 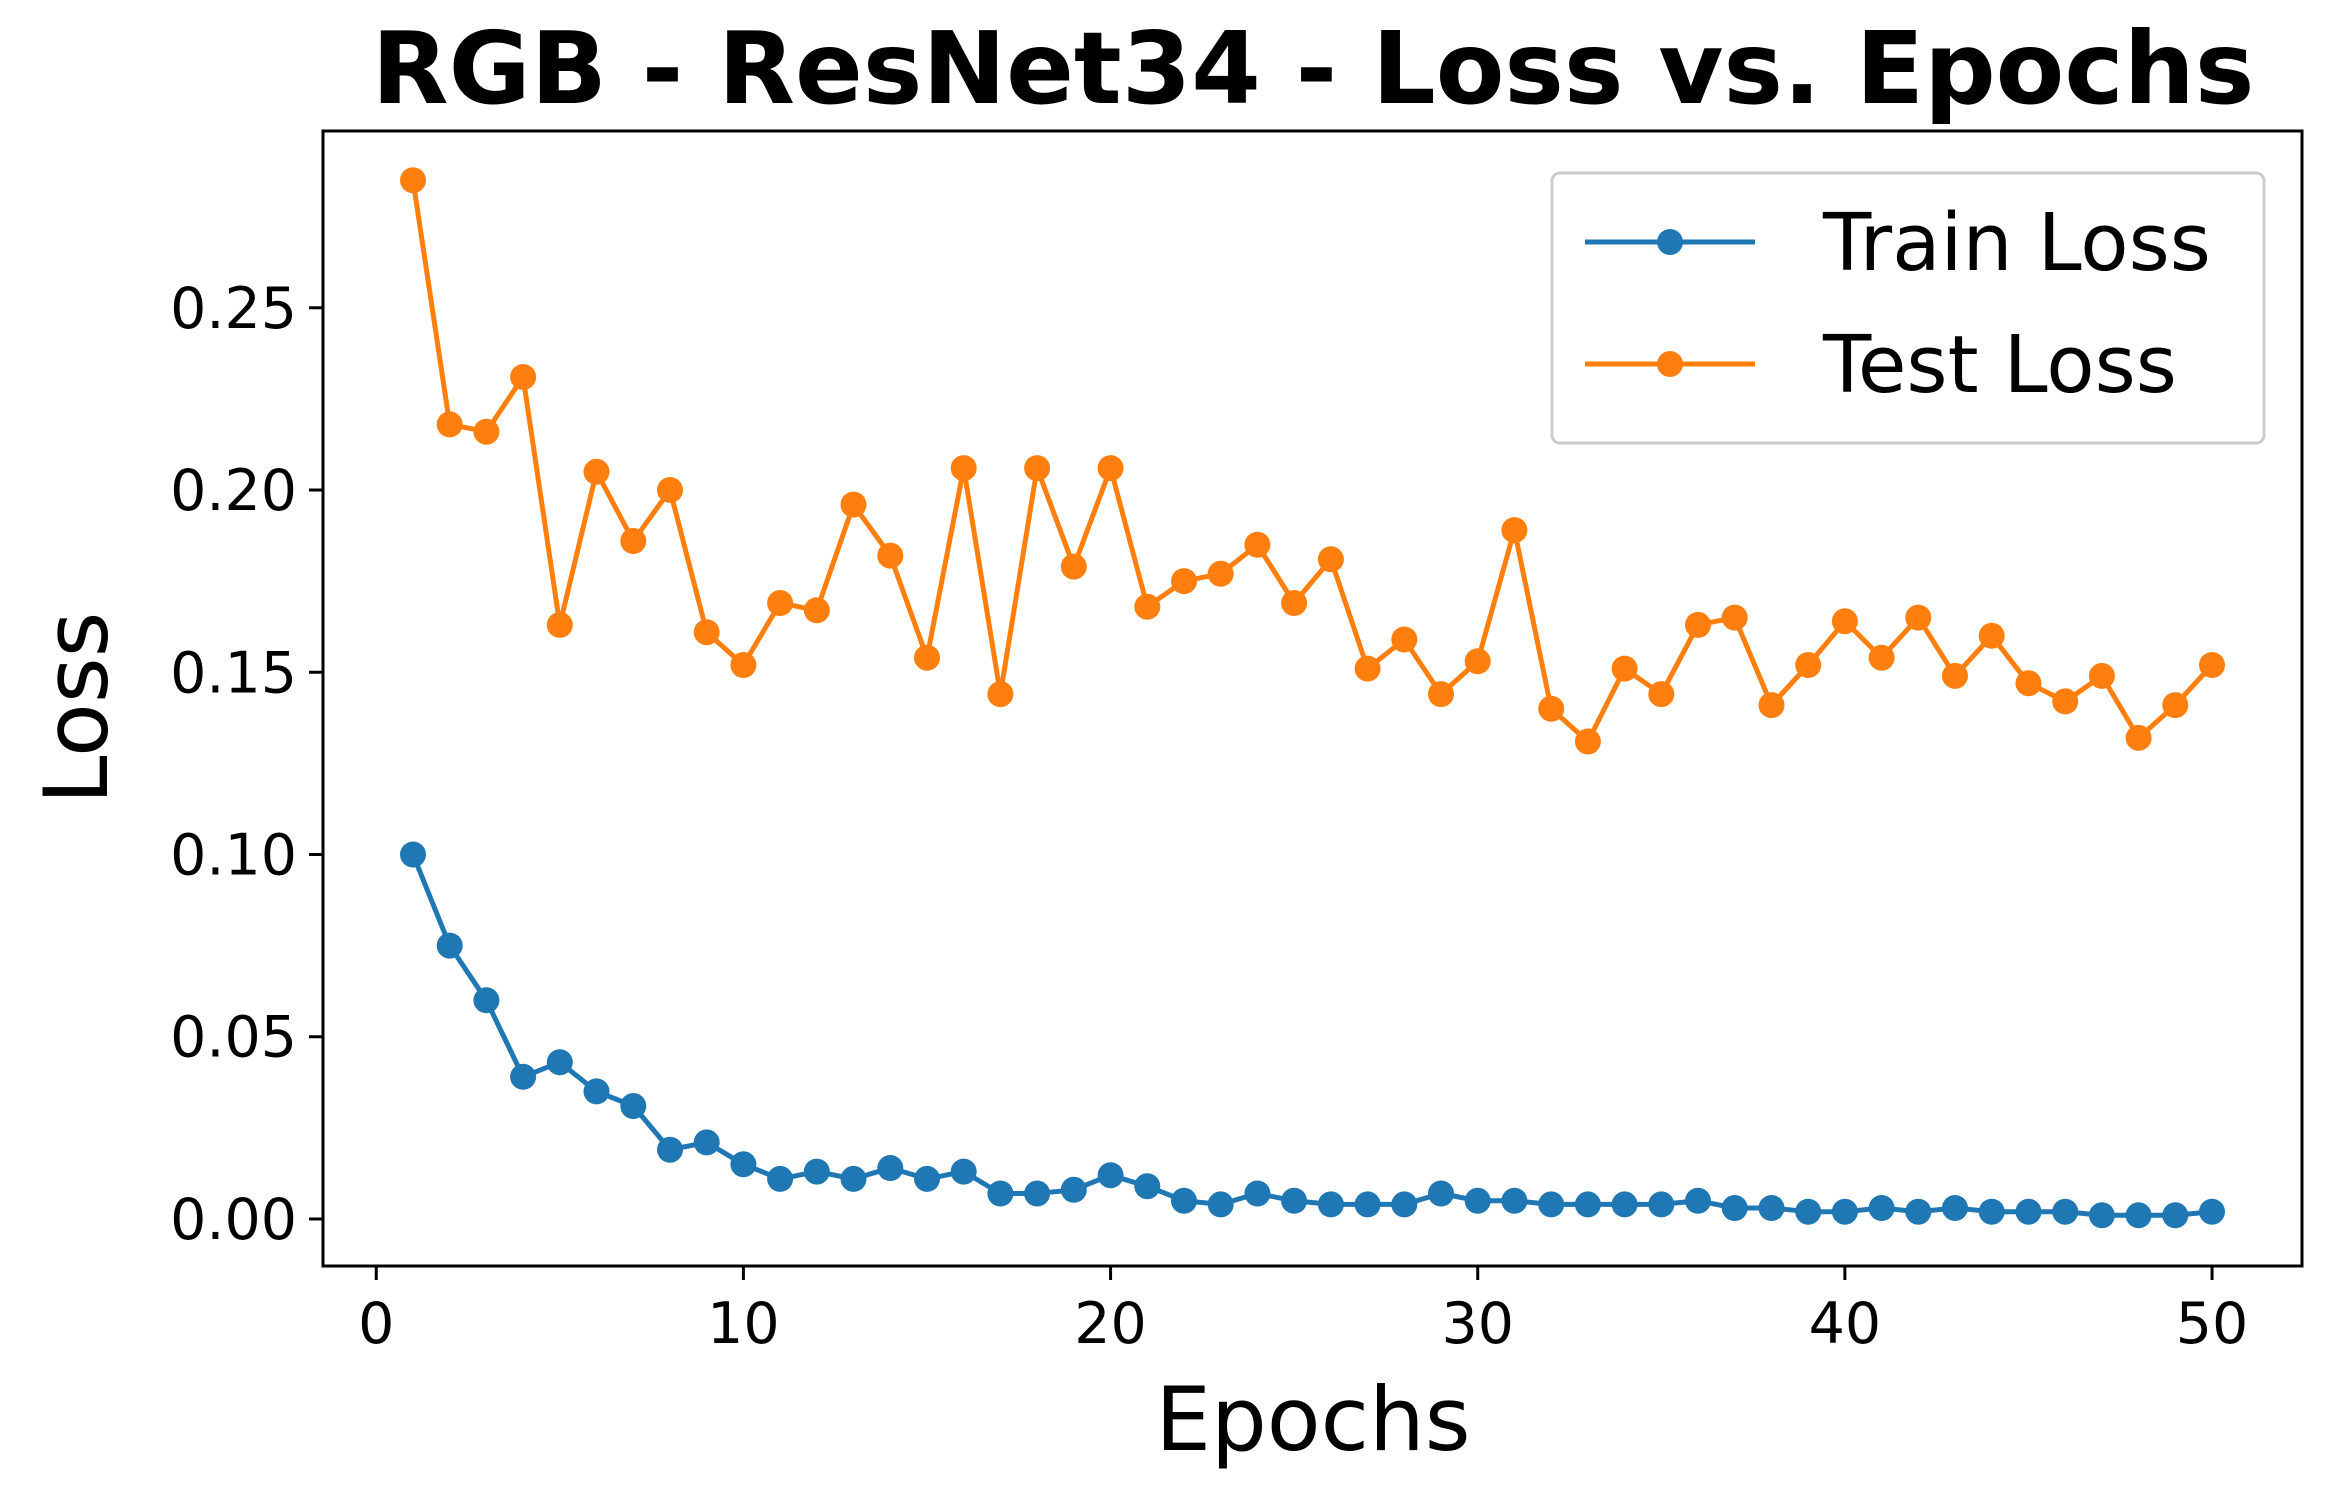 What do you see at coordinates (1845, 1324) in the screenshot?
I see `x-tick-label: 40` at bounding box center [1845, 1324].